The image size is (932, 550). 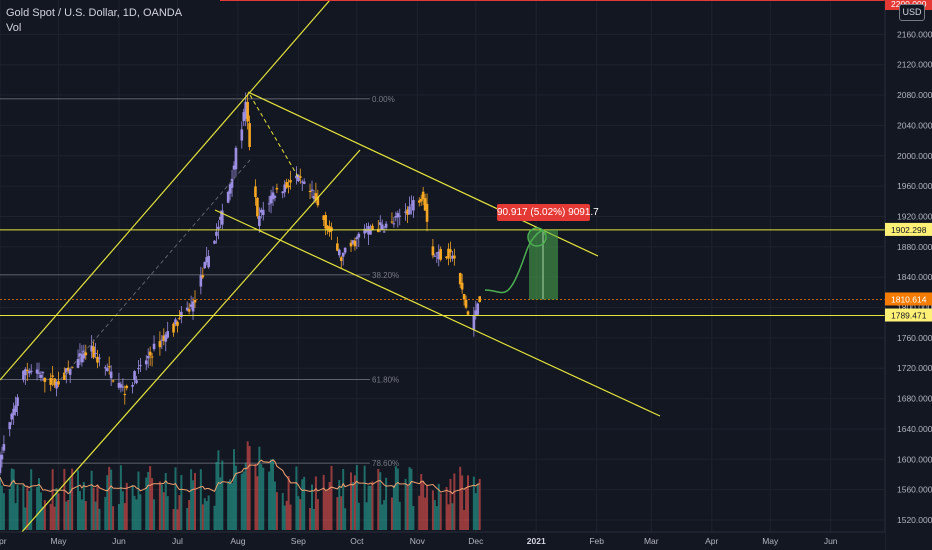 I want to click on price-tick-label: 2000.000, so click(x=914, y=156).